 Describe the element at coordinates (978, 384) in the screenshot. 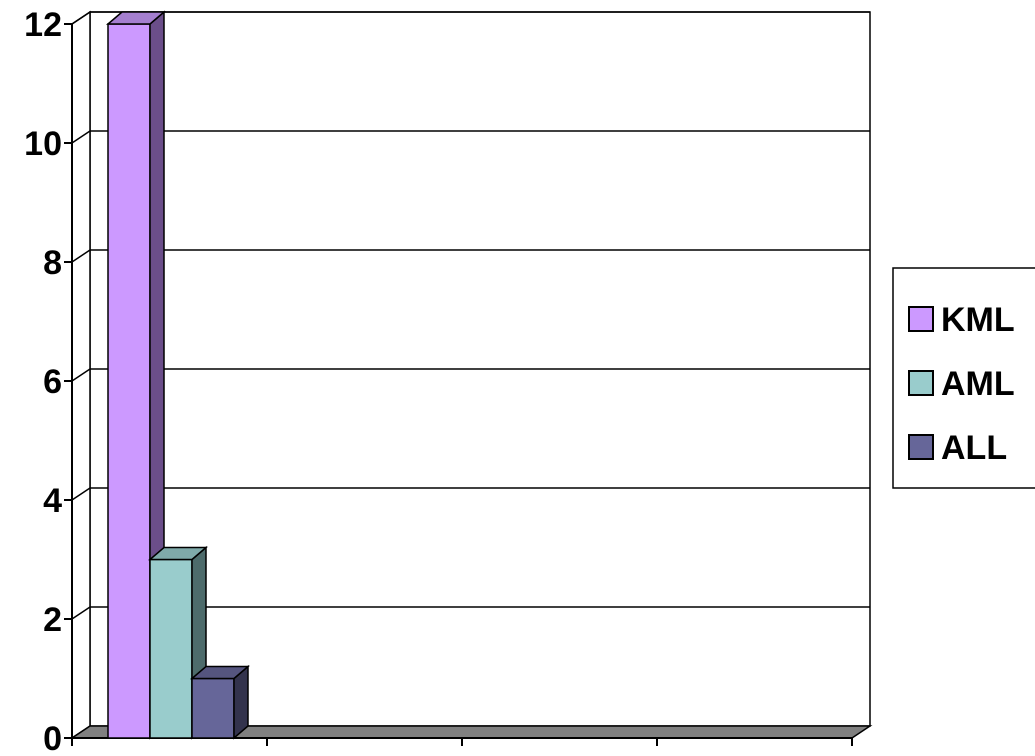

I see `legend-label-aml: AML` at that location.